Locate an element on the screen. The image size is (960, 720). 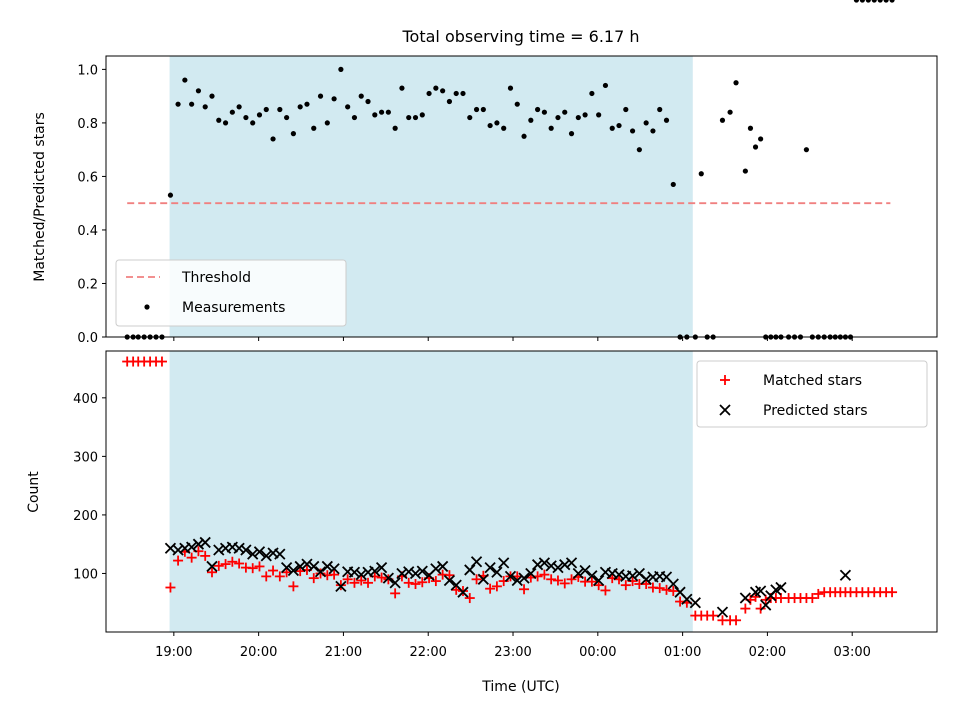
legend-predicted-swatch is located at coordinates (725, 410).